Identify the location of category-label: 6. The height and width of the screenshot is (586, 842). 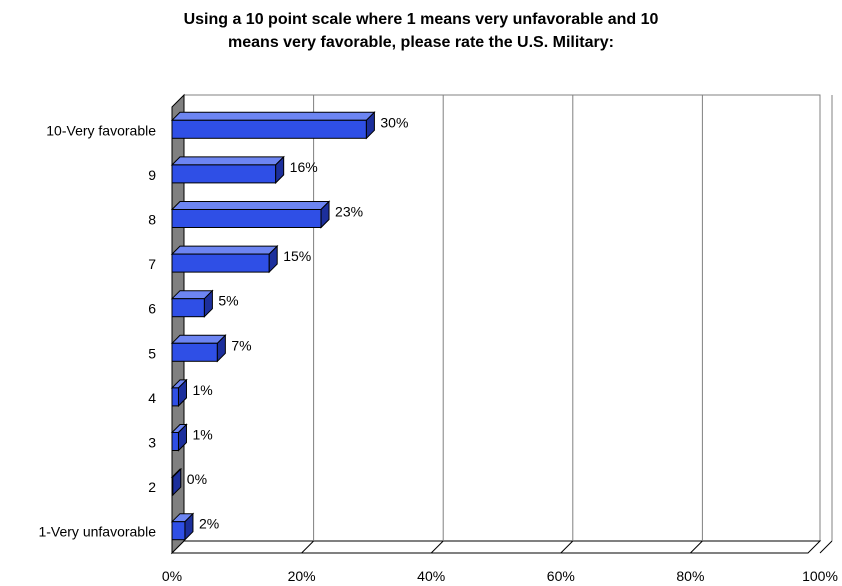
(152, 309).